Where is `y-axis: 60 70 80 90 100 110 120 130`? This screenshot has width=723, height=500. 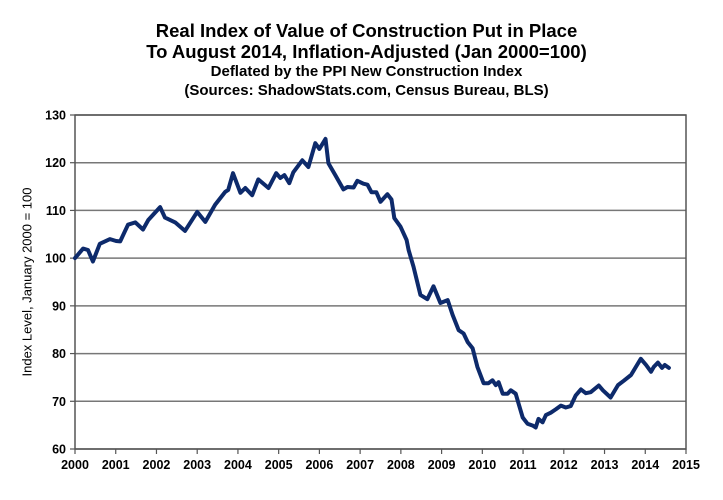
y-axis: 60 70 80 90 100 110 120 130 is located at coordinates (60, 283).